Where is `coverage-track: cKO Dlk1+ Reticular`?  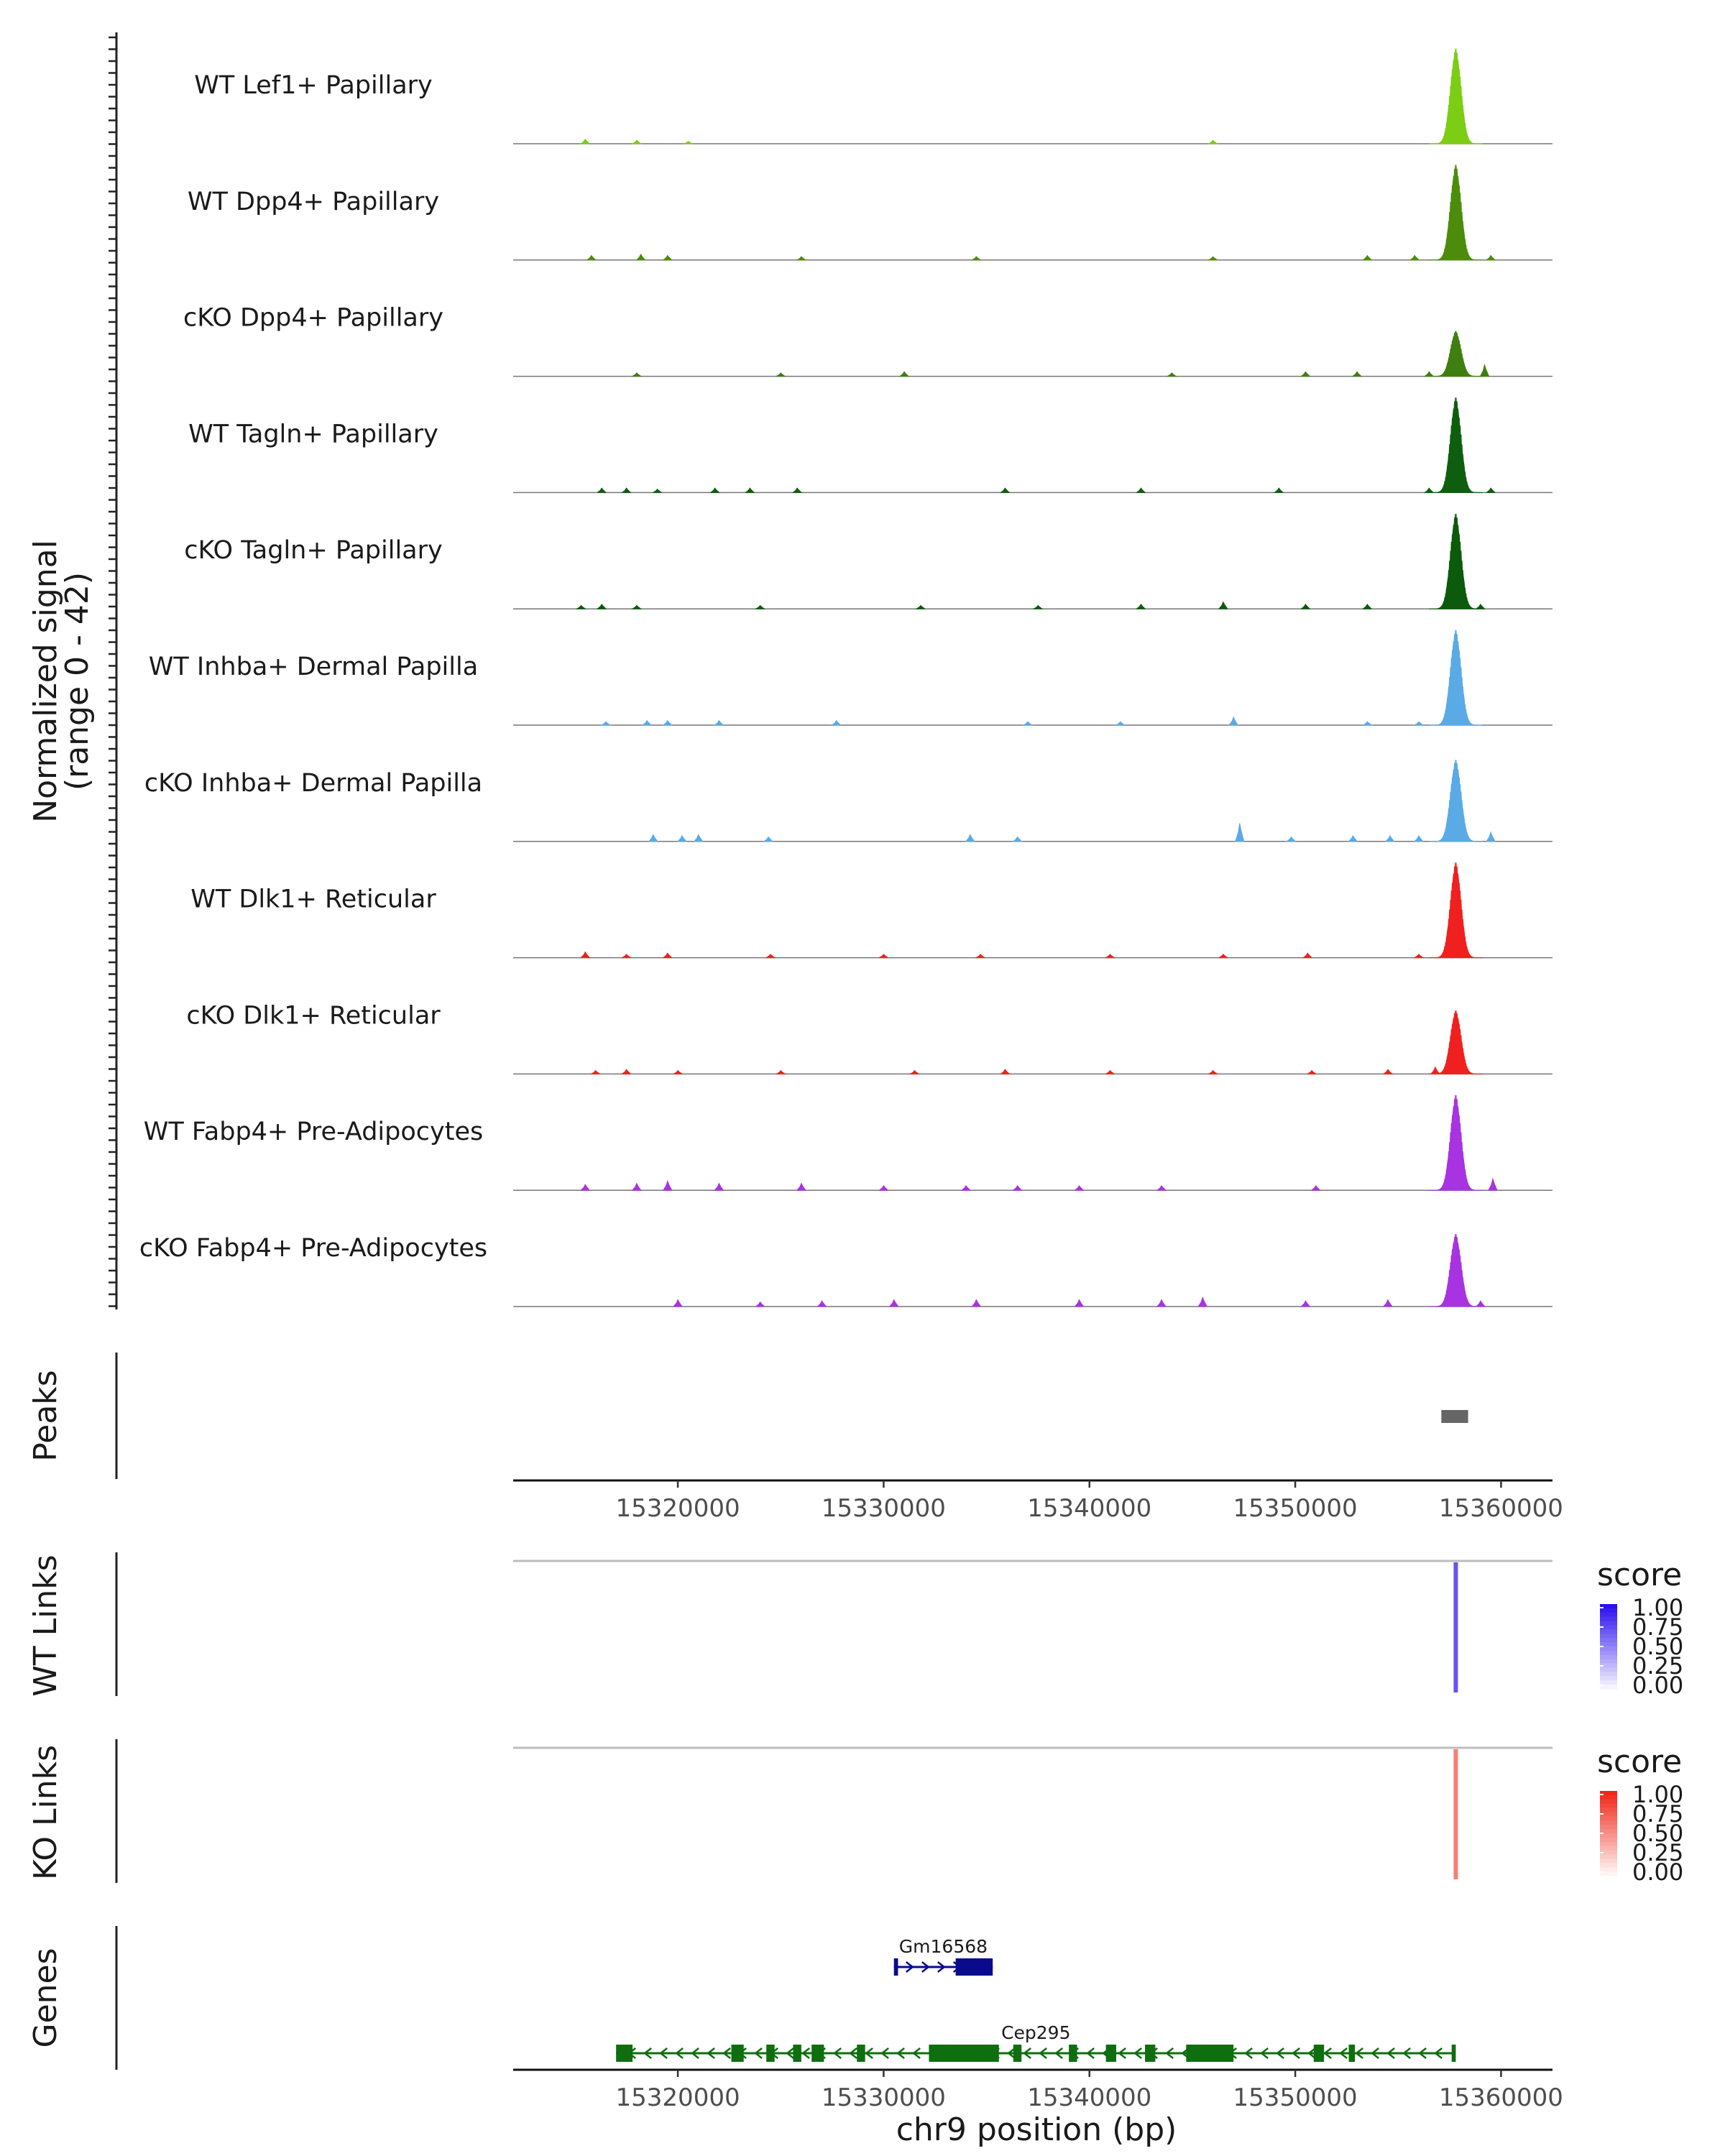 coverage-track: cKO Dlk1+ Reticular is located at coordinates (869, 1038).